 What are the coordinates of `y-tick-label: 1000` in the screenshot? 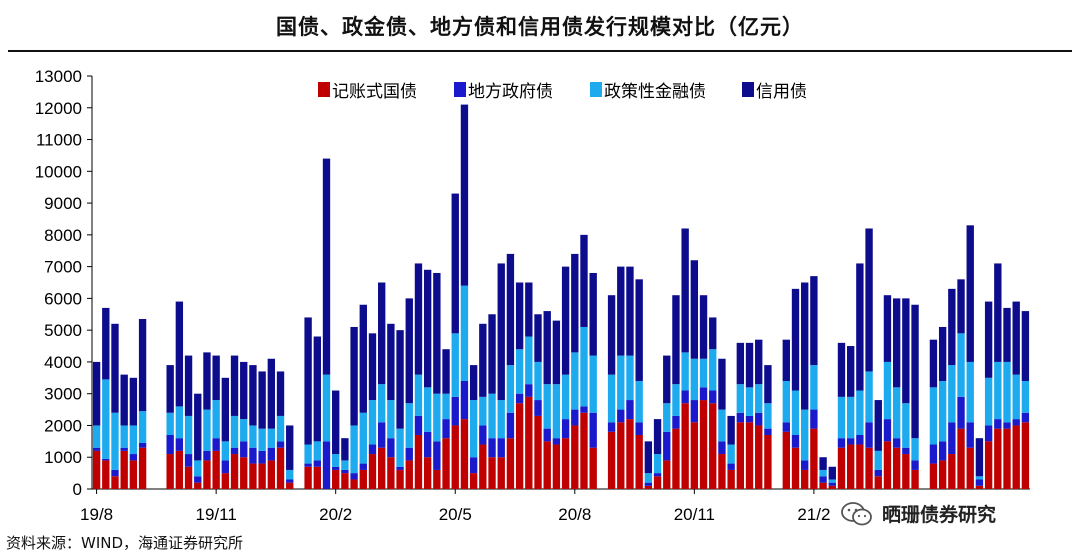 It's located at (63, 457).